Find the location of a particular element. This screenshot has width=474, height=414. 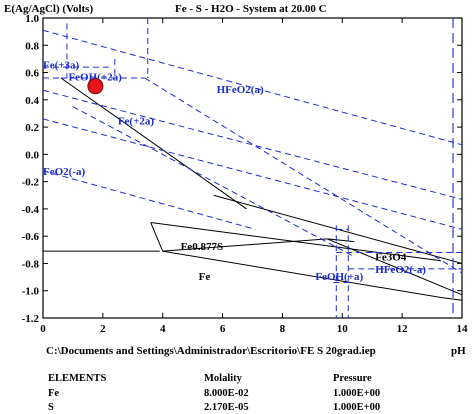

region-label-feoh-a: FeOH(+a) is located at coordinates (339, 277).